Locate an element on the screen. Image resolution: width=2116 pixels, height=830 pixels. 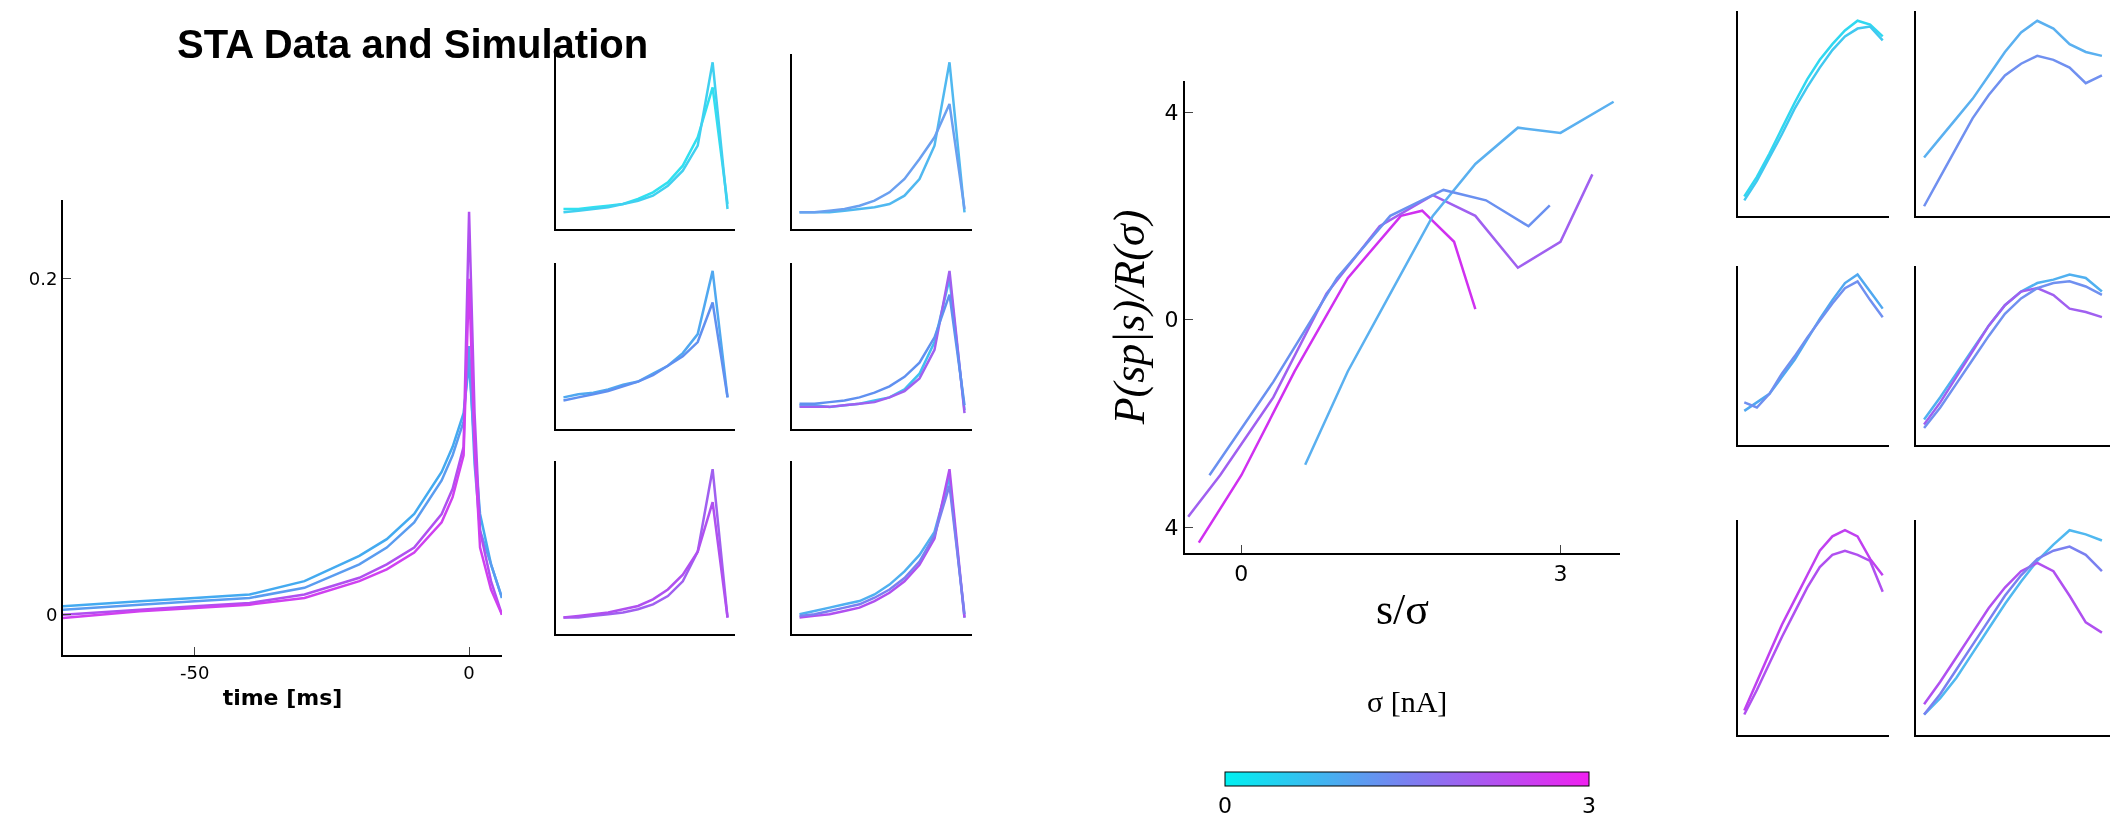
chart-title: STA Data and Simulation is located at coordinates (413, 44).